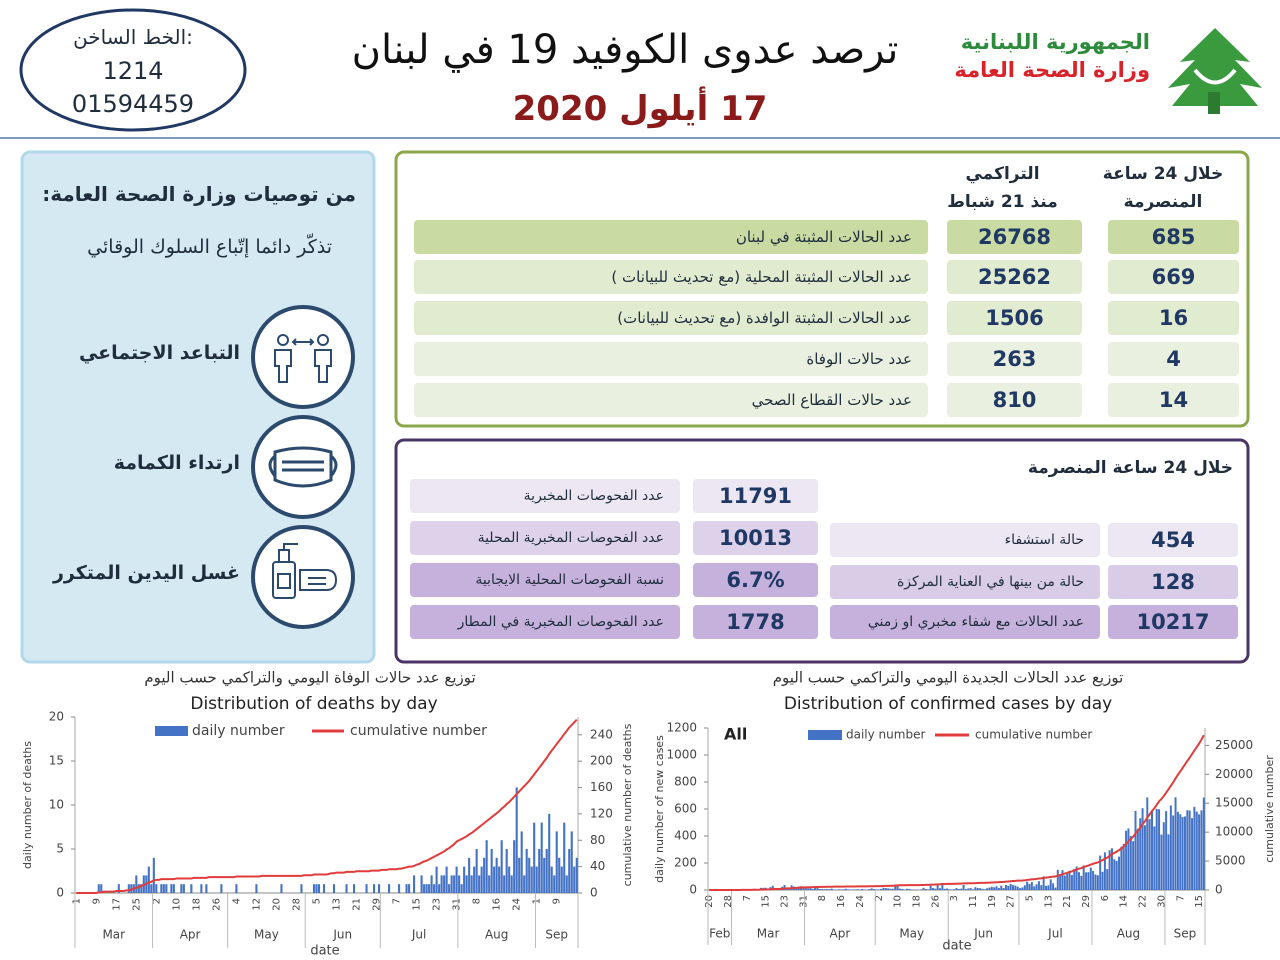 The width and height of the screenshot is (1280, 960). Describe the element at coordinates (1173, 359) in the screenshot. I see `daily-value: 4` at that location.